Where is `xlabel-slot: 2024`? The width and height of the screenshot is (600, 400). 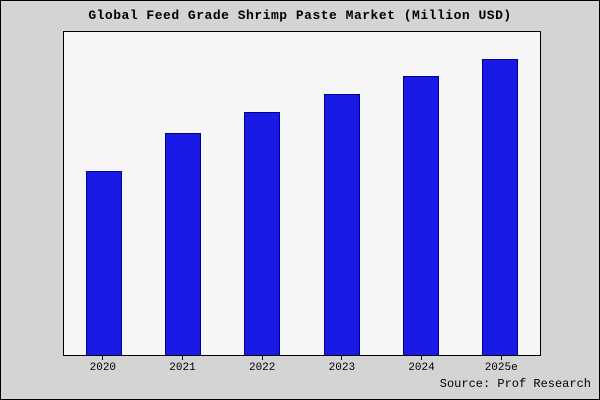 xlabel-slot: 2024 is located at coordinates (422, 368).